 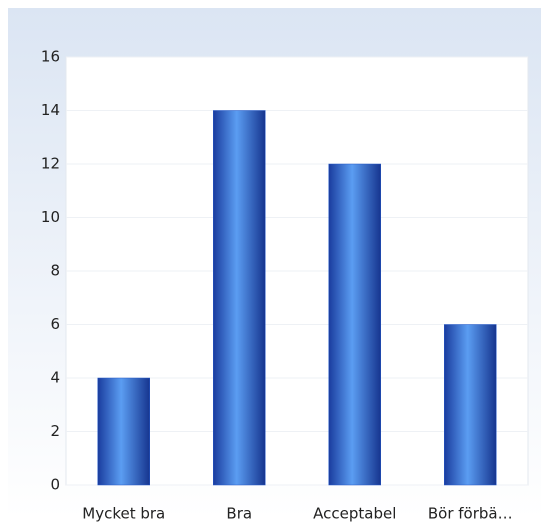 I want to click on x-tick-label: Acceptabel, so click(x=354, y=514).